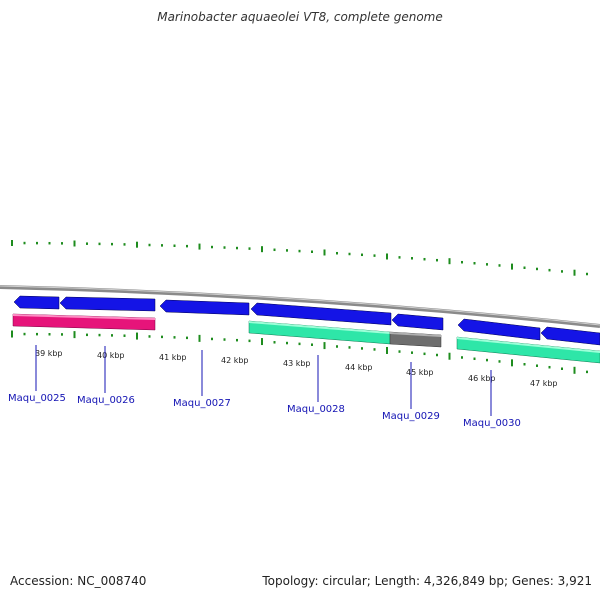 Image resolution: width=600 pixels, height=600 pixels. Describe the element at coordinates (359, 367) in the screenshot. I see `kbp-label: 44 kbp` at that location.